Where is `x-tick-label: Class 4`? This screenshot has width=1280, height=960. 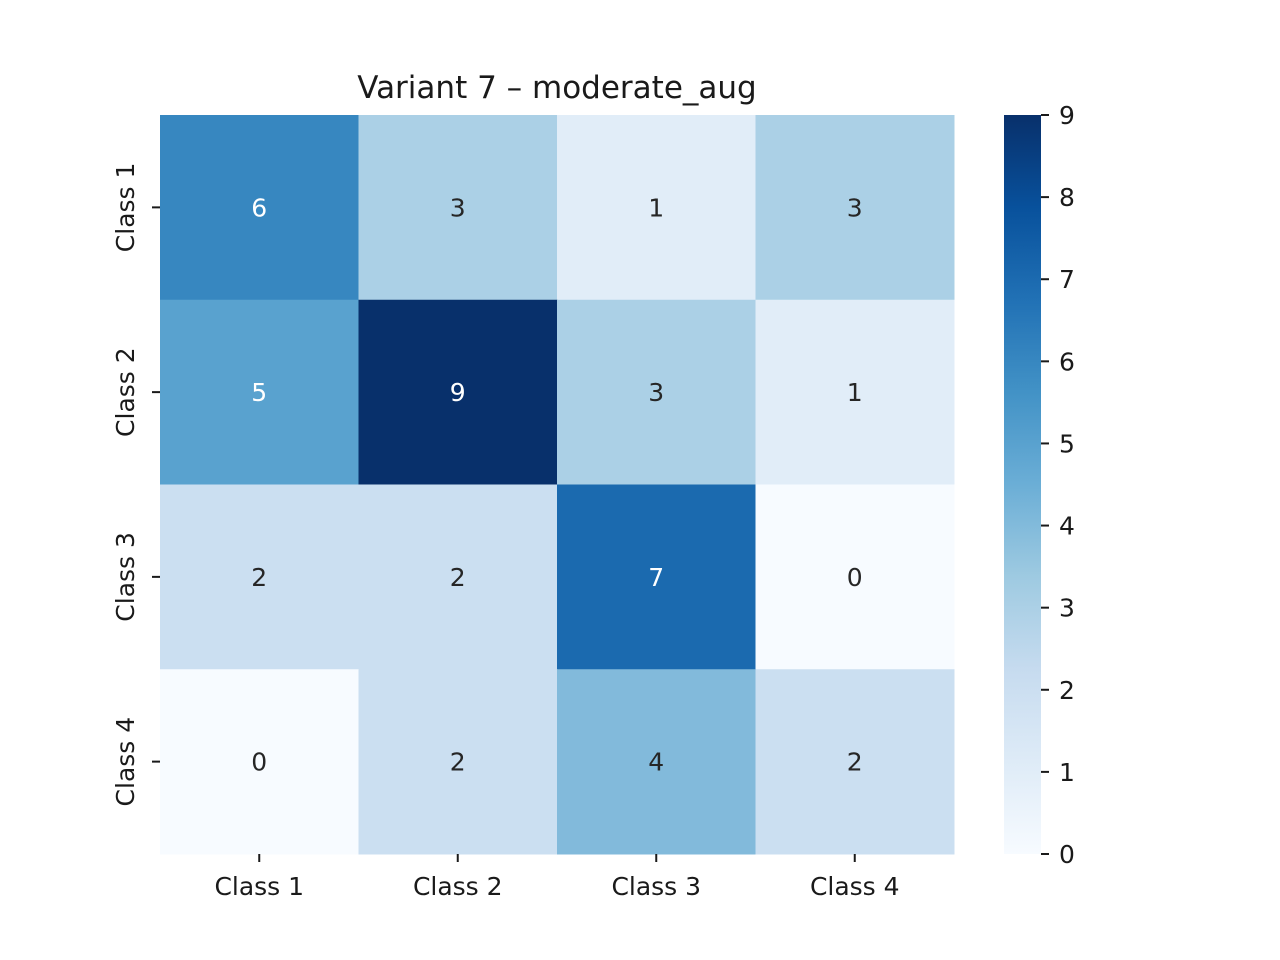 x-tick-label: Class 4 is located at coordinates (855, 886).